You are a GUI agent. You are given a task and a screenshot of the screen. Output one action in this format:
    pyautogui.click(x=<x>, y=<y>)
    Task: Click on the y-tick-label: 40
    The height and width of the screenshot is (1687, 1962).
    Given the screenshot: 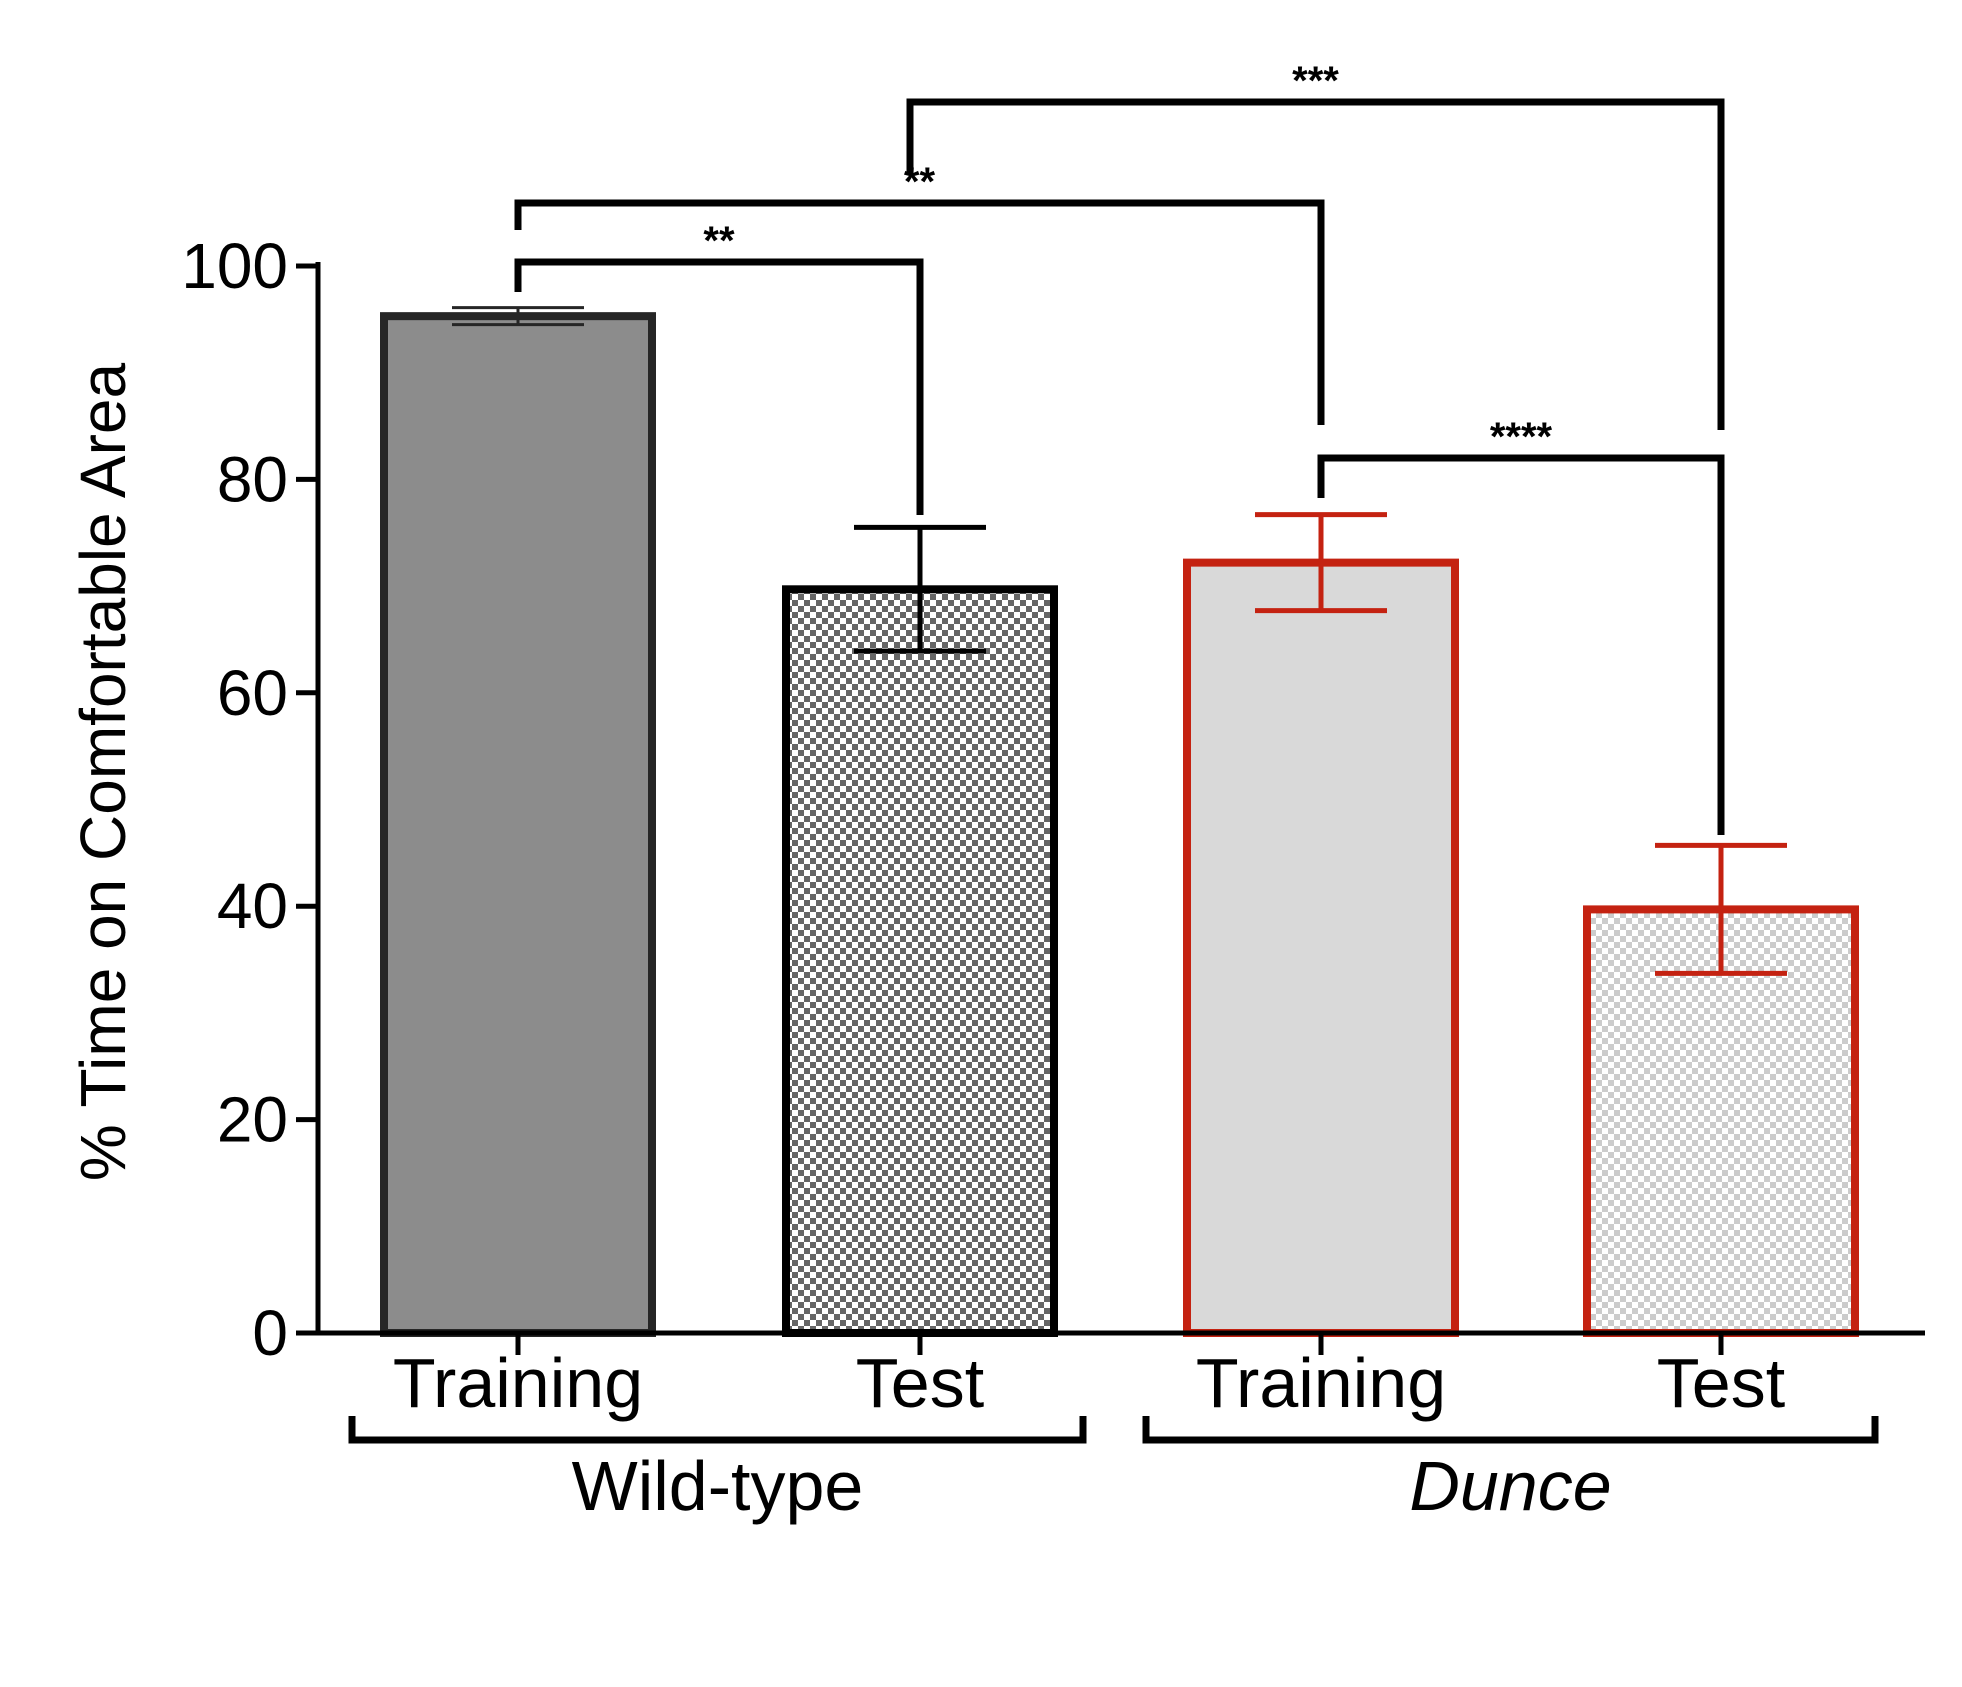 What is the action you would take?
    pyautogui.click(x=252, y=906)
    